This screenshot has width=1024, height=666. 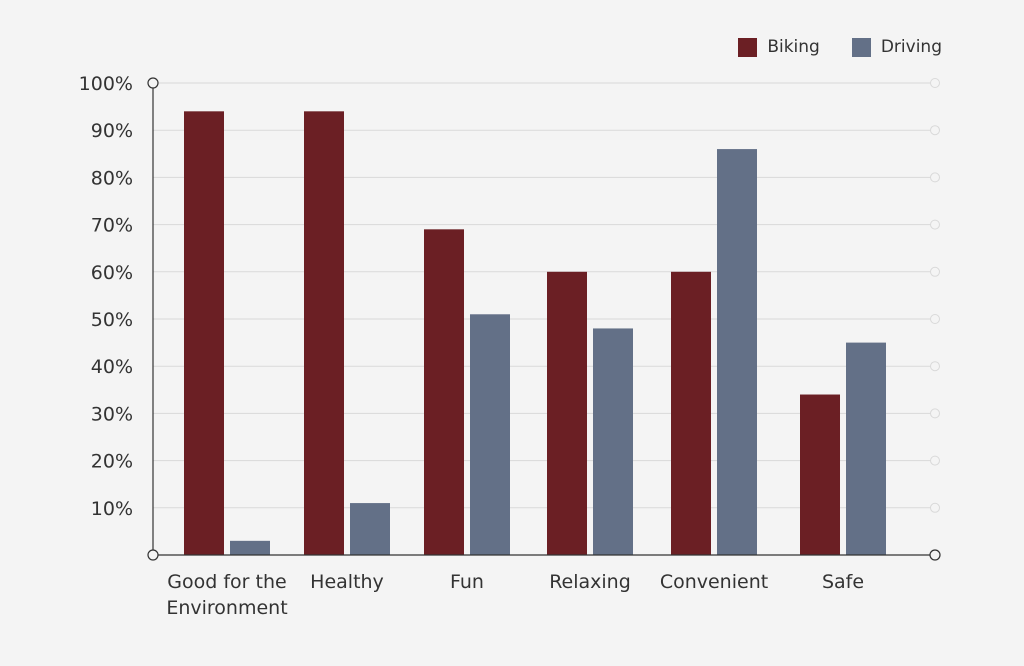 I want to click on x-tick-label: Environment, so click(x=226, y=608).